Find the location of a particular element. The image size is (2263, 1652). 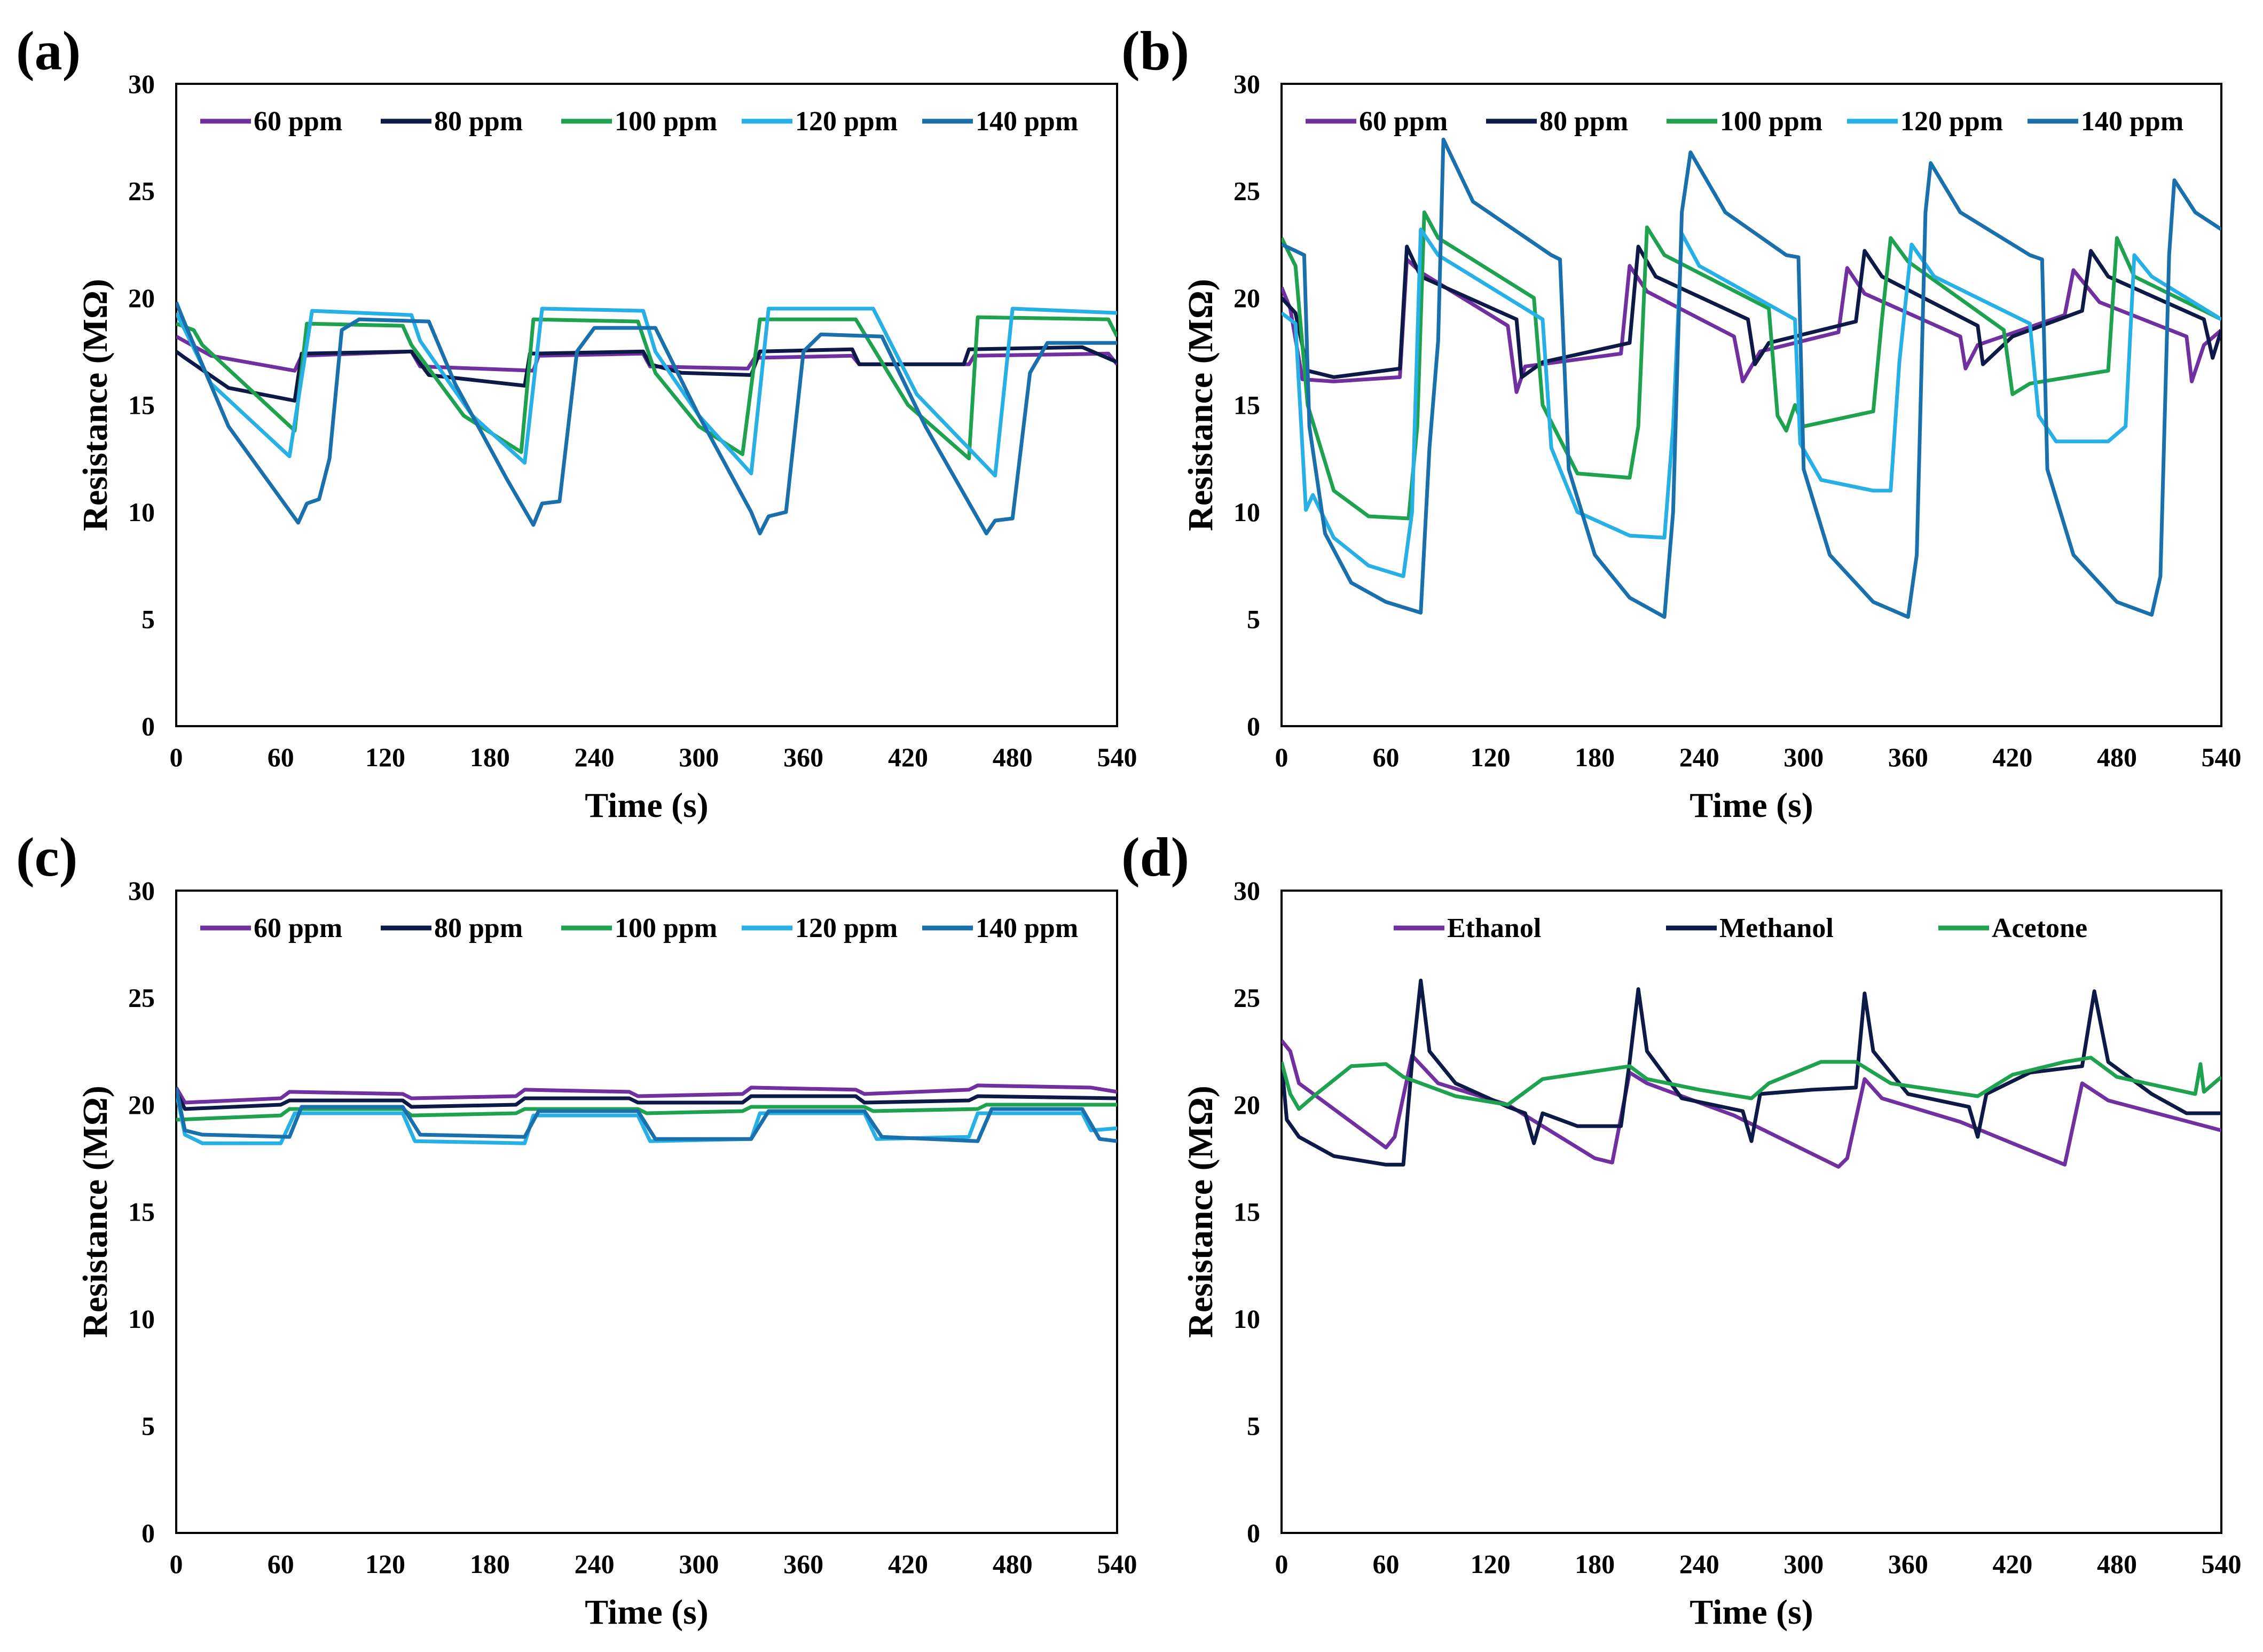

legend-item: 120 ppm is located at coordinates (820, 928).